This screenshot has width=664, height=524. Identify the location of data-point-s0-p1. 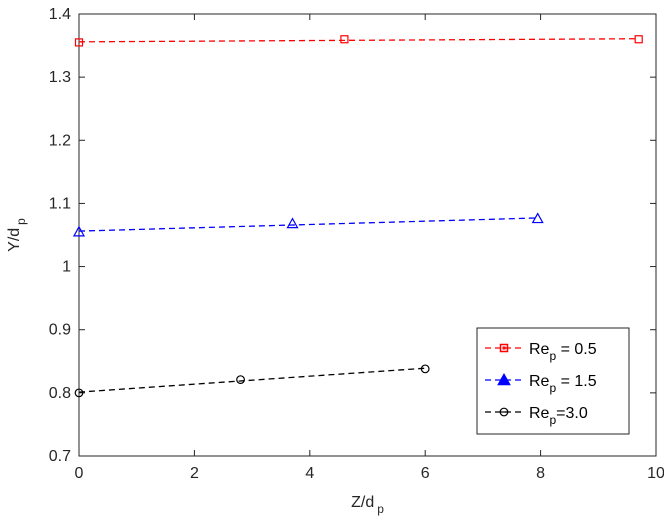
(344, 39).